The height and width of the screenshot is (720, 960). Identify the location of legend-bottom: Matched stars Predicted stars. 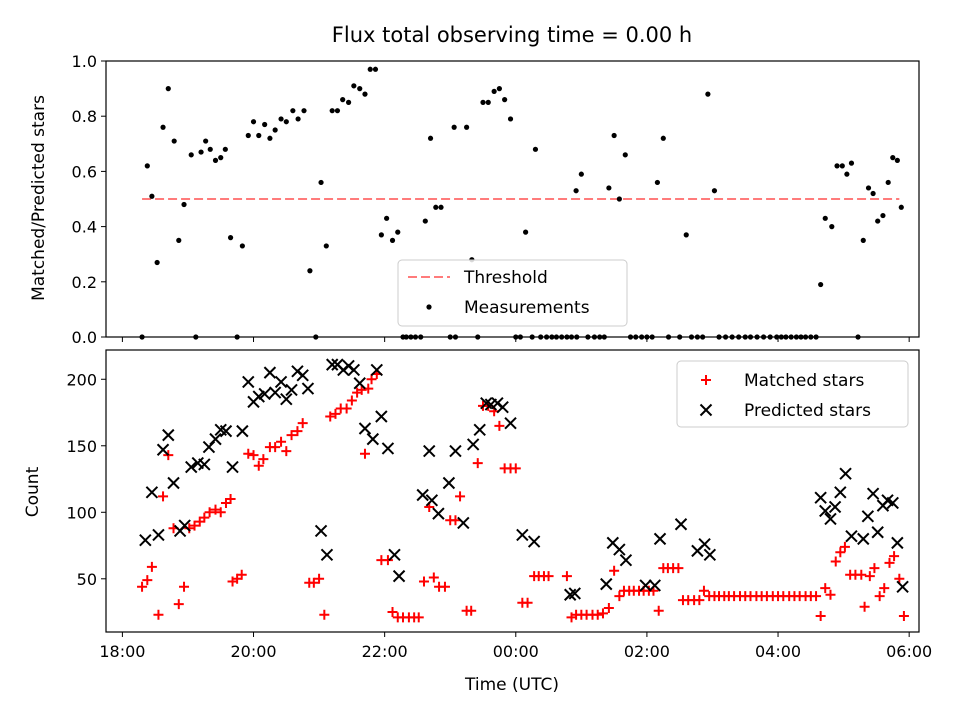
(792, 394).